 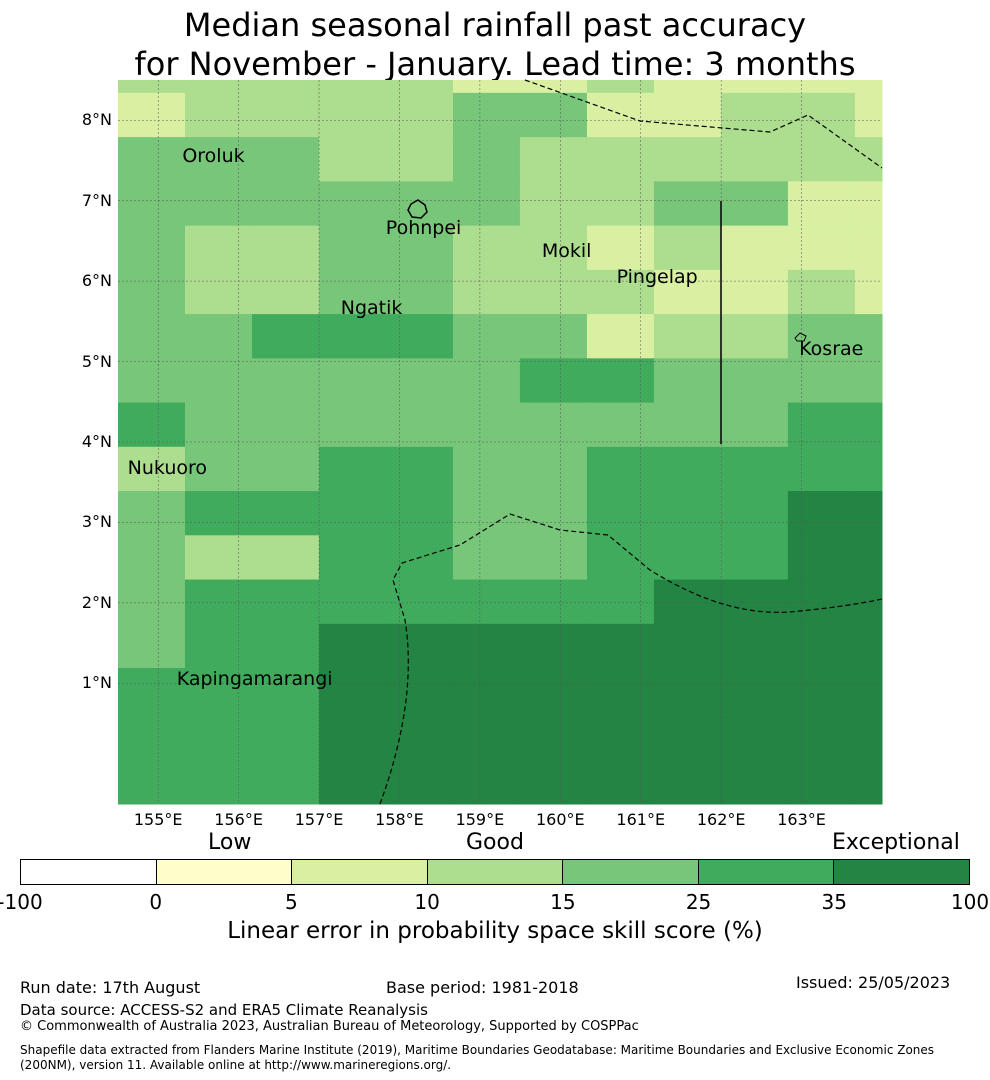 What do you see at coordinates (96, 441) in the screenshot?
I see `latitude-label: 4°N` at bounding box center [96, 441].